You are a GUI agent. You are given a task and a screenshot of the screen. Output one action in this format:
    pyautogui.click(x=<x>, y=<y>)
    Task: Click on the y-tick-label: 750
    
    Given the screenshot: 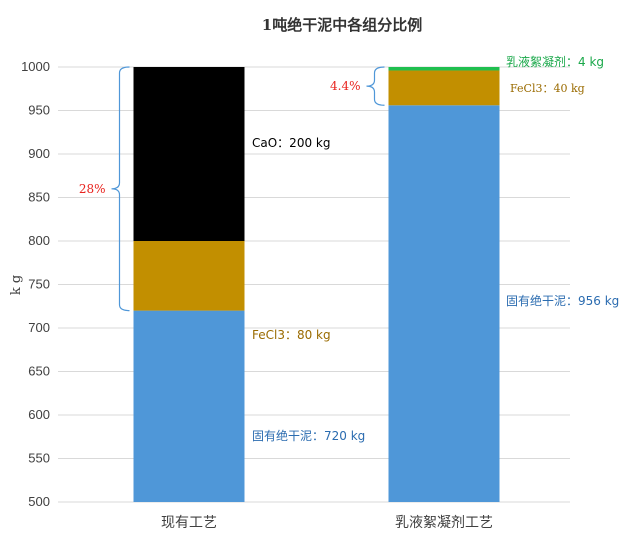 What is the action you would take?
    pyautogui.click(x=39, y=284)
    